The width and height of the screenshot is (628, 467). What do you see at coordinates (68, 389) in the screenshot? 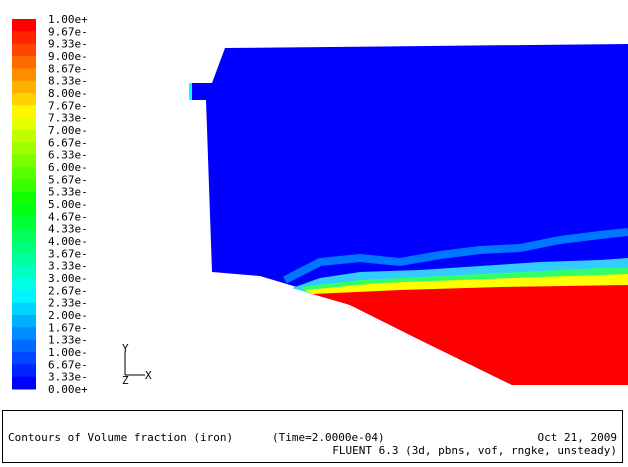
I see `colorbar-label: 0.00e+` at bounding box center [68, 389].